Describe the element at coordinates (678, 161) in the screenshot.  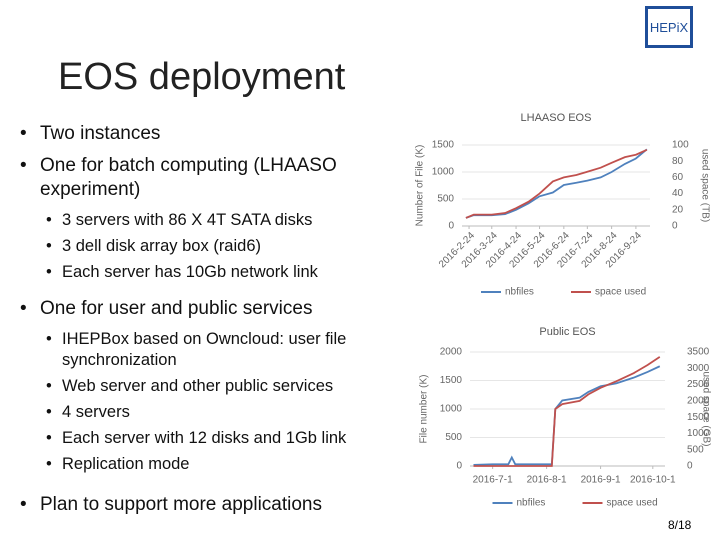
I see `y2-tick-label: 80` at that location.